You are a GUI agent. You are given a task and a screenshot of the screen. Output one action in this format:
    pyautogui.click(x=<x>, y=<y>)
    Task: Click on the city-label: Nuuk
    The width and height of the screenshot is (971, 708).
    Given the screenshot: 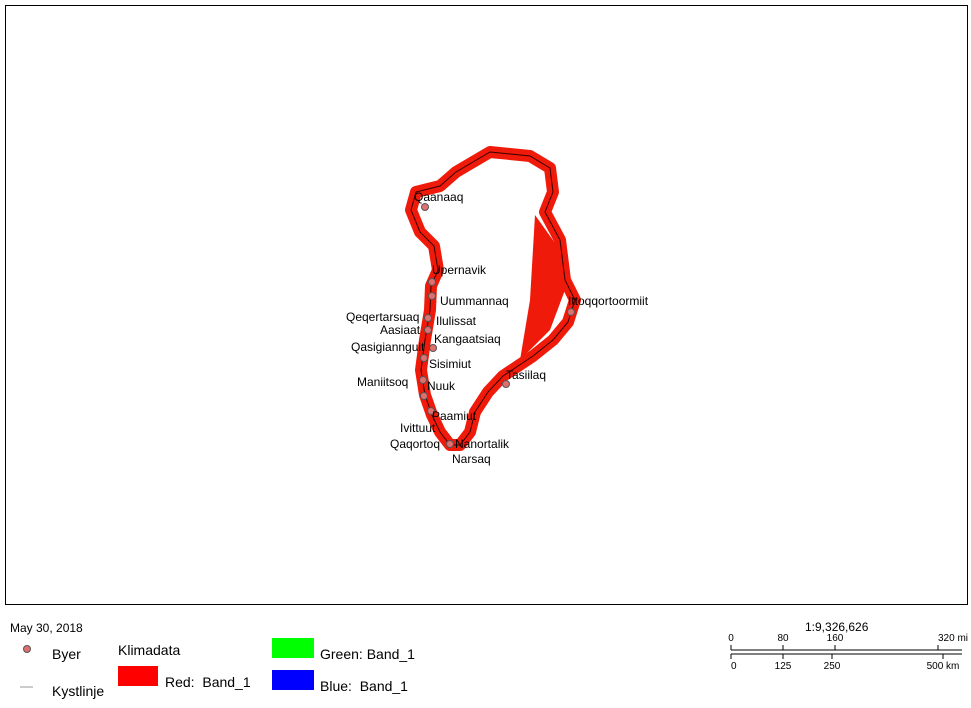 What is the action you would take?
    pyautogui.click(x=441, y=386)
    